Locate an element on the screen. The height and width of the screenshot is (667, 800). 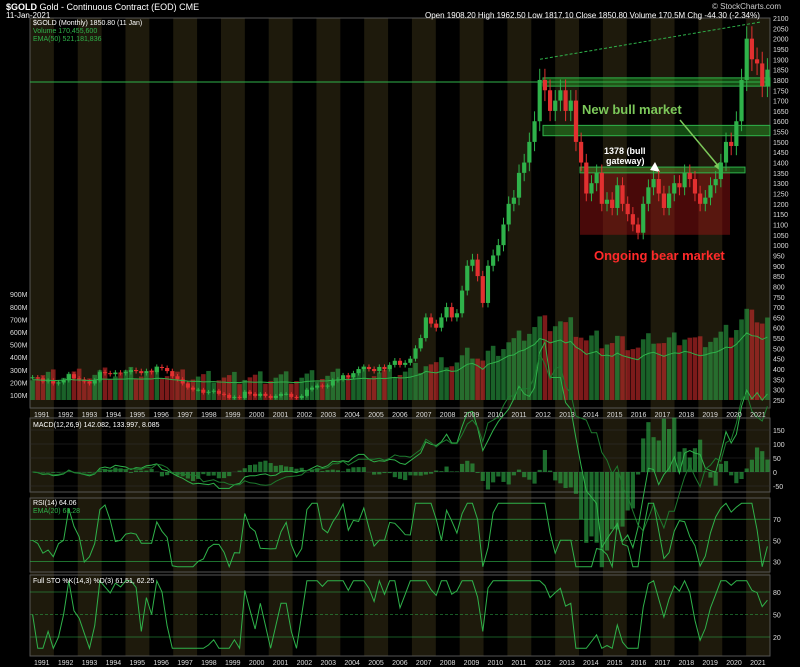
x-tick-bottom-2002: 2002 is located at coordinates (305, 663).